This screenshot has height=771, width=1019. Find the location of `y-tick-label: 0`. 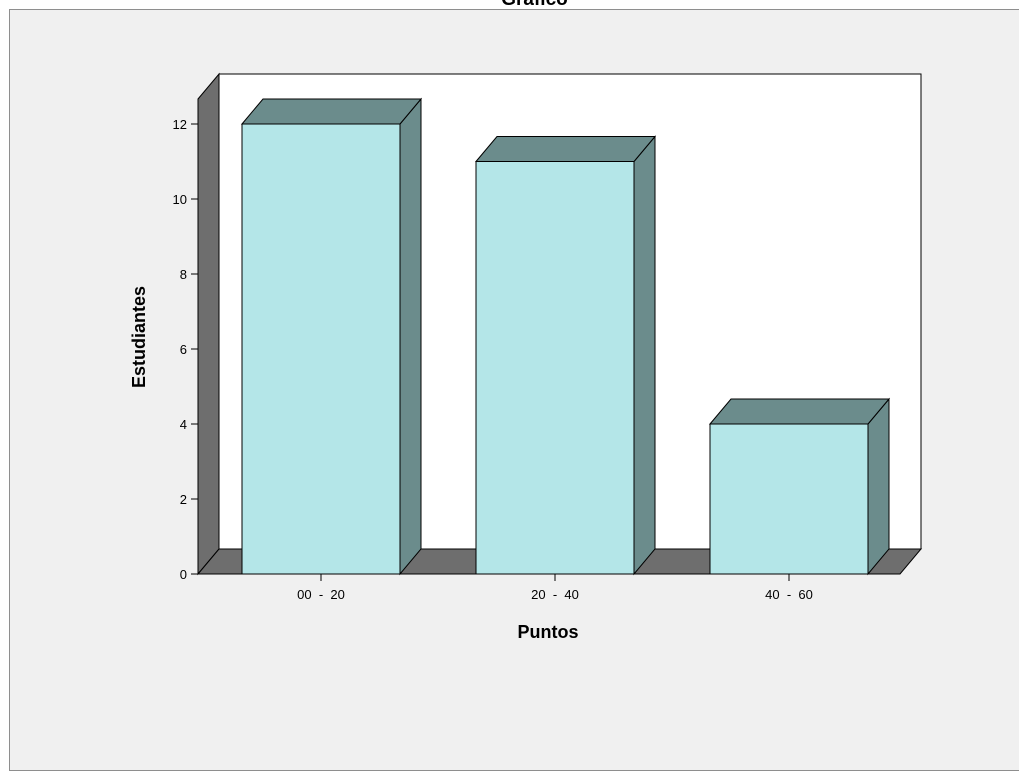

y-tick-label: 0 is located at coordinates (183, 574).